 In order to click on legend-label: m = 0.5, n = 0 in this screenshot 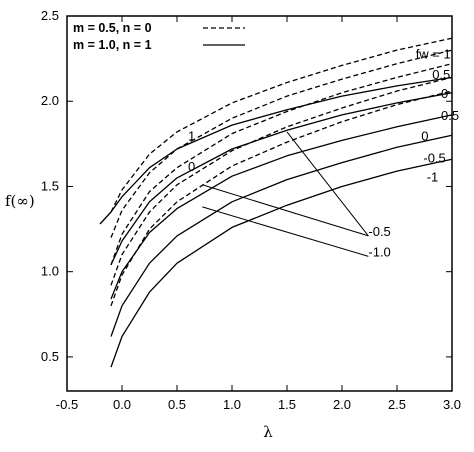, I will do `click(112, 28)`.